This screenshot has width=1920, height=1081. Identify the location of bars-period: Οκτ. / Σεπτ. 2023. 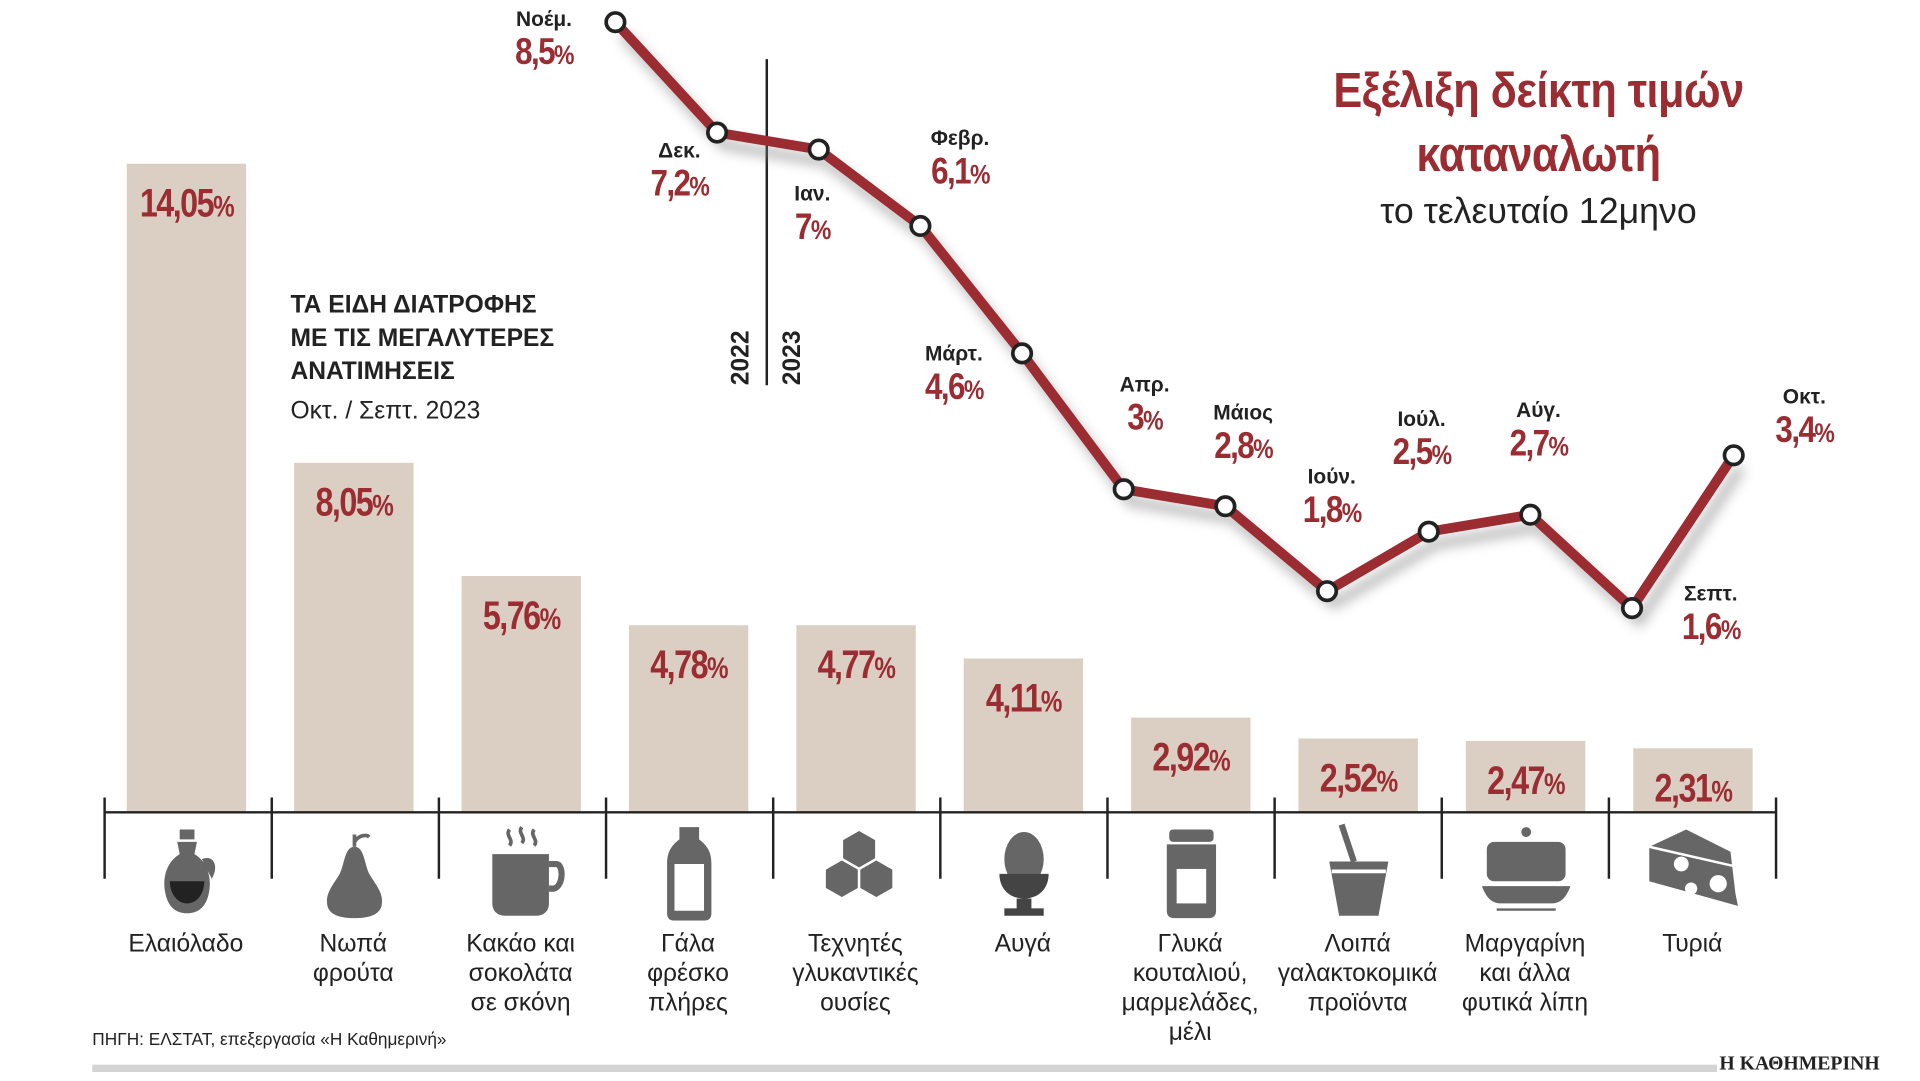
(385, 411).